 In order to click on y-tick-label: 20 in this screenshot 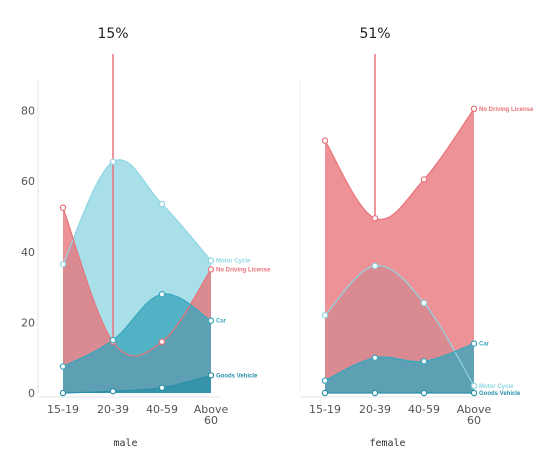, I will do `click(28, 322)`.